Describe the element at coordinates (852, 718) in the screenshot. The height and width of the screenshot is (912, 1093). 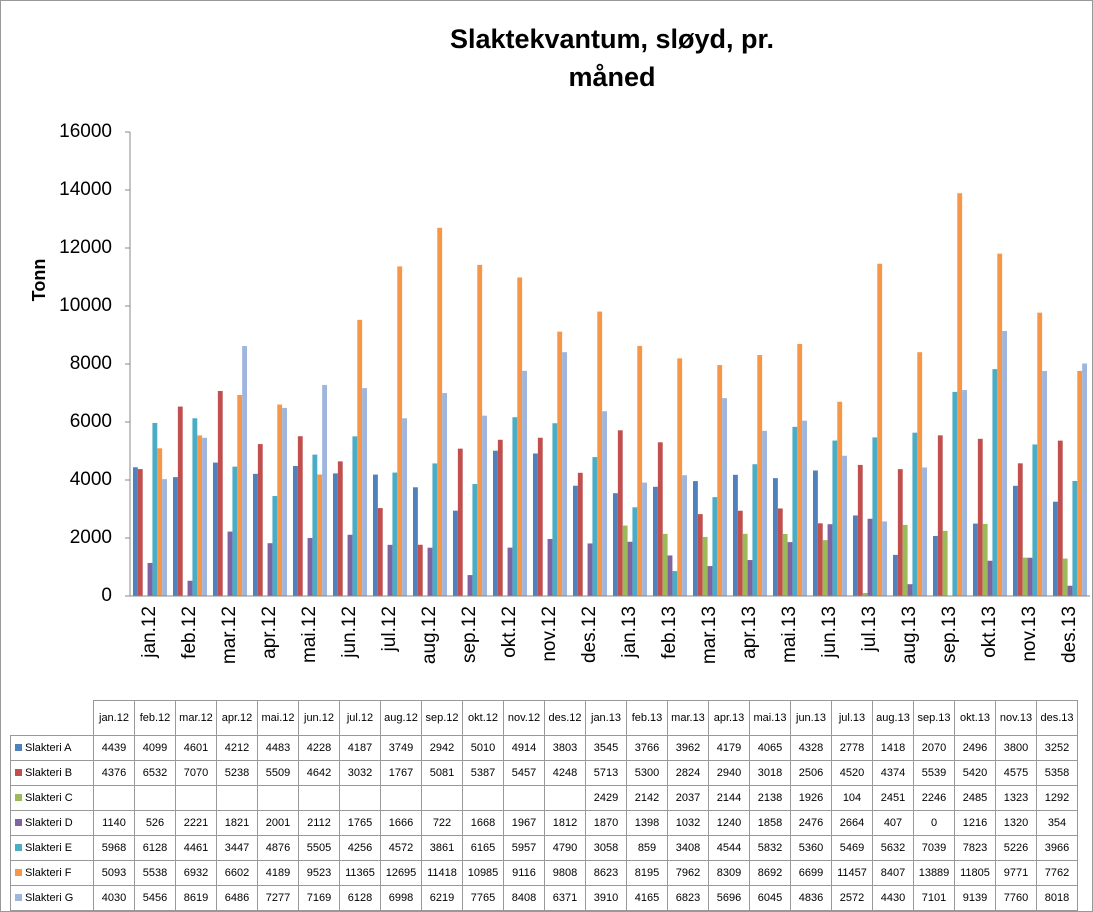
I see `table-header-cell: jul.13` at that location.